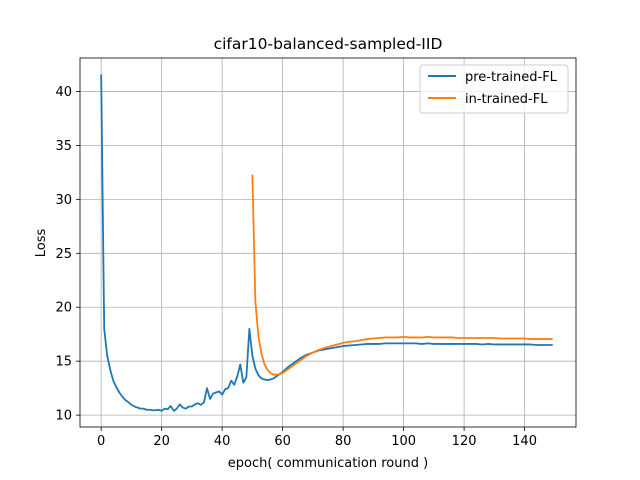  I want to click on y-axis-ticks: 10 15 20 25 30 35 40, so click(67, 254).